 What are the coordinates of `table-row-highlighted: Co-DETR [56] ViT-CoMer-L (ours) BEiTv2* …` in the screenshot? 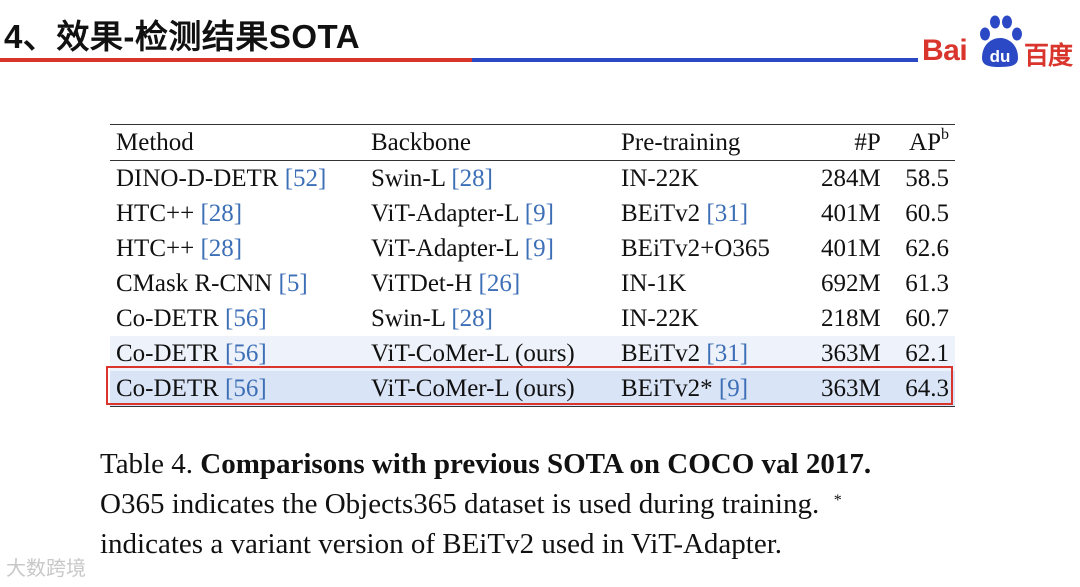 It's located at (532, 389).